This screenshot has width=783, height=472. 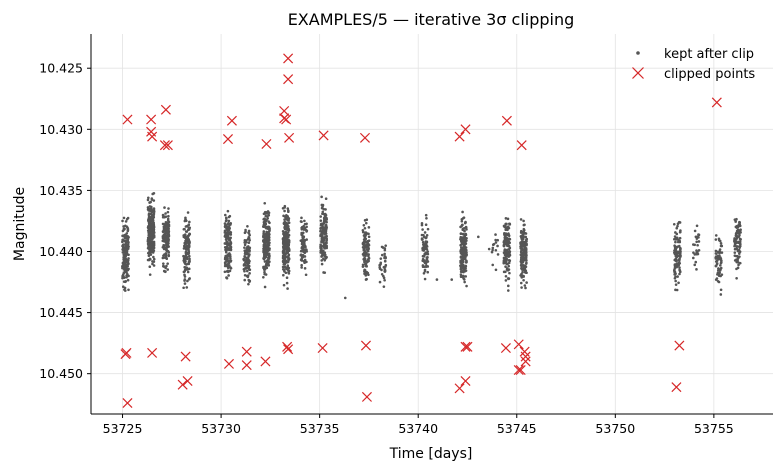 What do you see at coordinates (61, 190) in the screenshot?
I see `y-tick-label: 10.435` at bounding box center [61, 190].